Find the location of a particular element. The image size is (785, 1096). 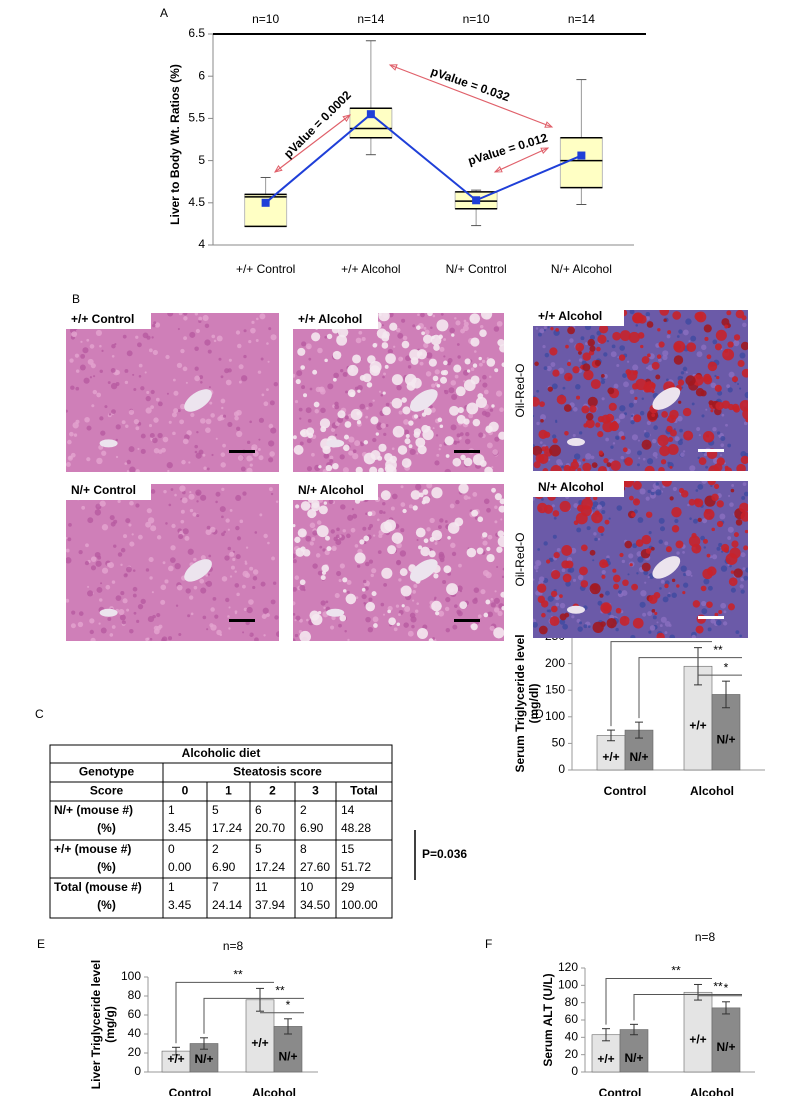

table-header: Total is located at coordinates (364, 791).